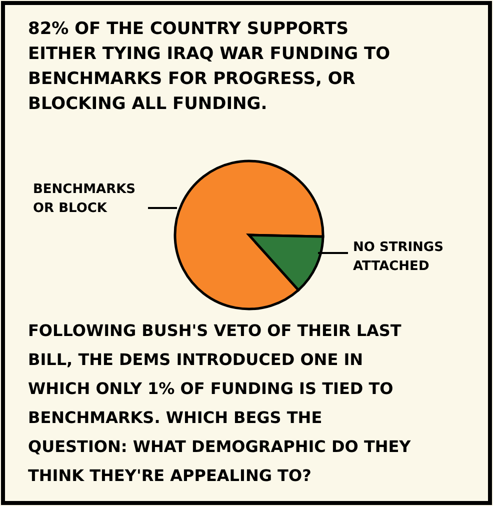 This screenshot has height=506, width=493. Describe the element at coordinates (209, 66) in the screenshot. I see `chart-title: 82% OF THE COUNTRY SUPPORTS EITHER TYING IRAQ WAR FUNDING TO BENCHMARKS FOR PROGRESS, OR BLOCKING ALL FUNDING.` at that location.